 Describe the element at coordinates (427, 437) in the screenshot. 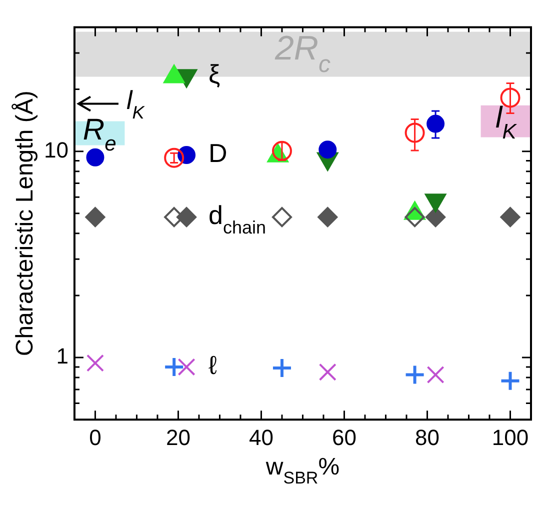

I see `x-tick-label: 80` at that location.